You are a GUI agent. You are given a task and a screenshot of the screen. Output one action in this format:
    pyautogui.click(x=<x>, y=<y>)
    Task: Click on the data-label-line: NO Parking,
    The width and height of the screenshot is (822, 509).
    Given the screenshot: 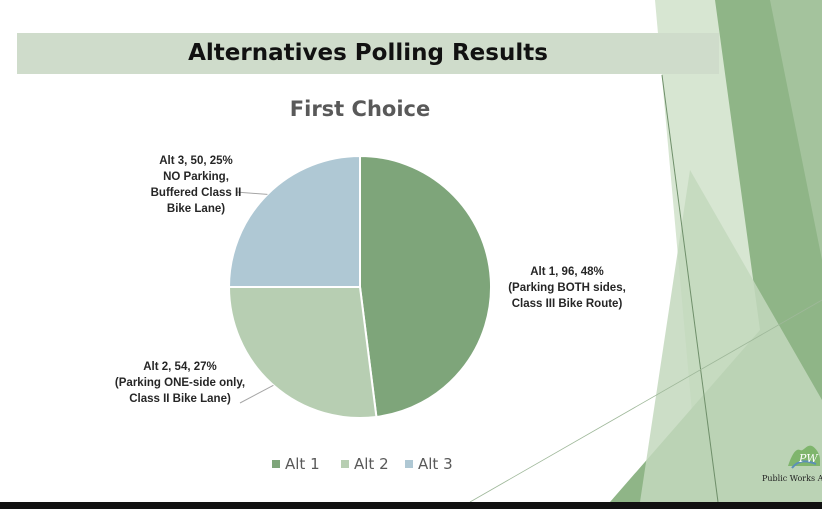 What is the action you would take?
    pyautogui.click(x=196, y=177)
    